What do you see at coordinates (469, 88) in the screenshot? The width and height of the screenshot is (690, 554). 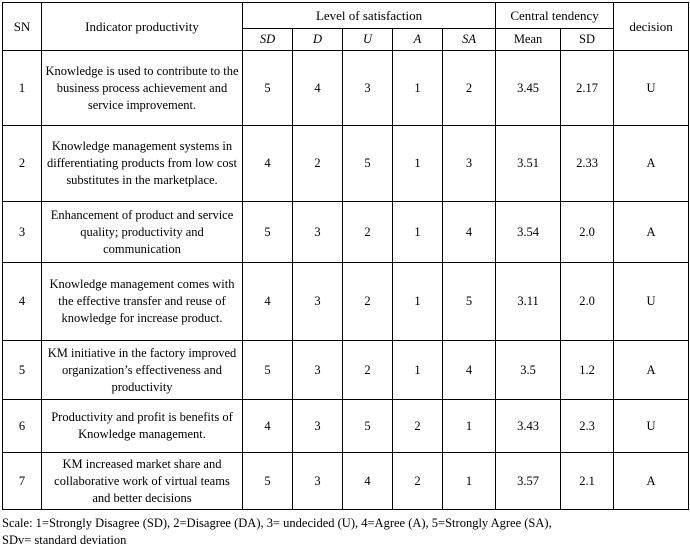 I see `satisfaction-sa-cell: 2` at bounding box center [469, 88].